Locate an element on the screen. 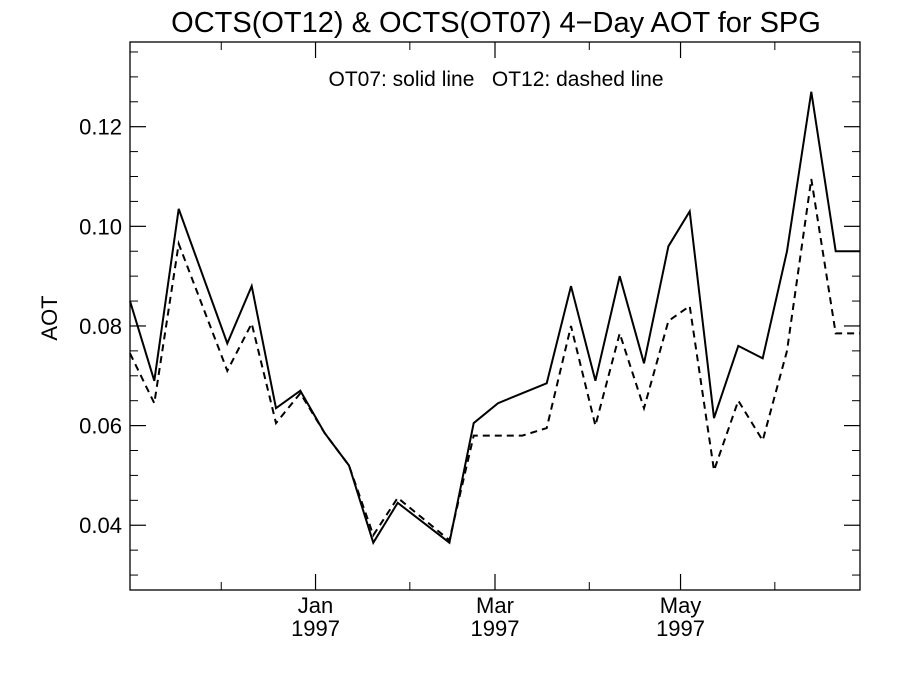 The image size is (900, 675). y-tick-label: 0.08 is located at coordinates (100, 326).